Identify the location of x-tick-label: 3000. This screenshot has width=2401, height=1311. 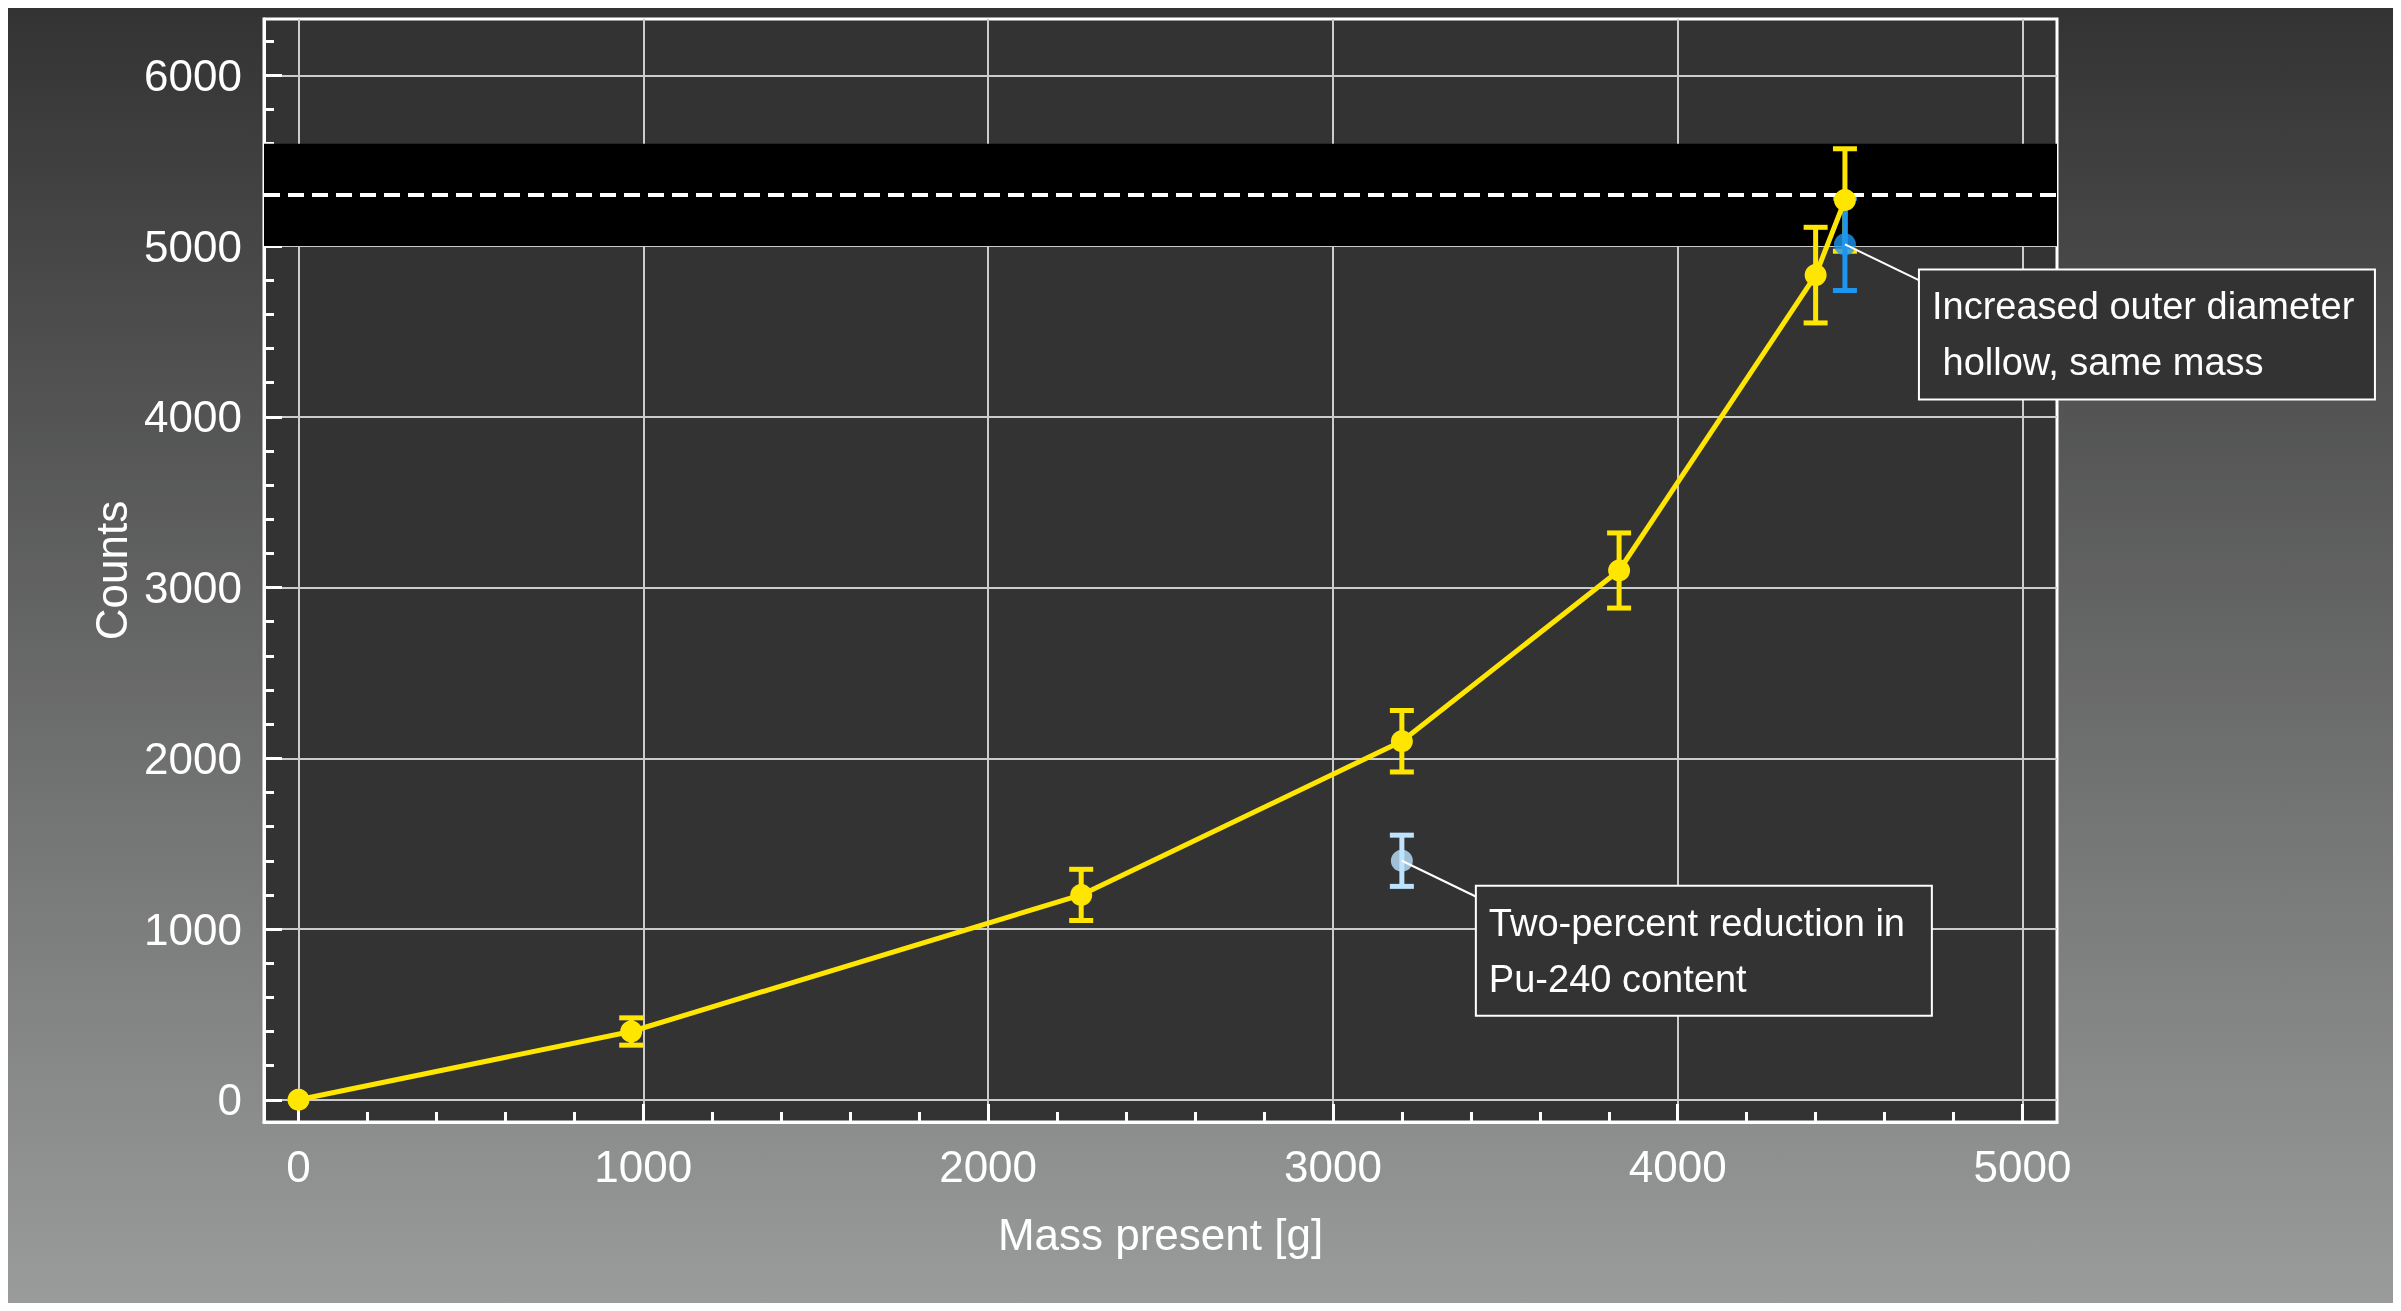
(1332, 1166).